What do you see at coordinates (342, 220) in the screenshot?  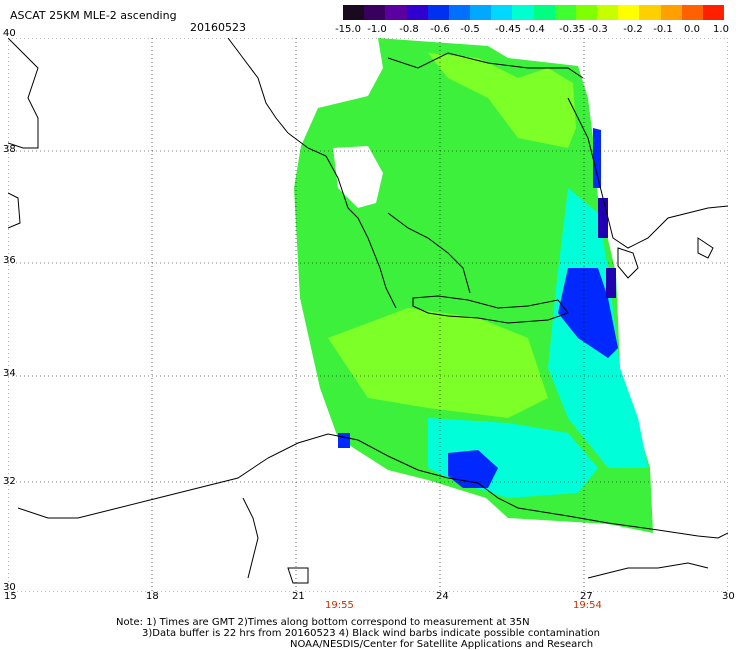 I see `greece-west-coast` at bounding box center [342, 220].